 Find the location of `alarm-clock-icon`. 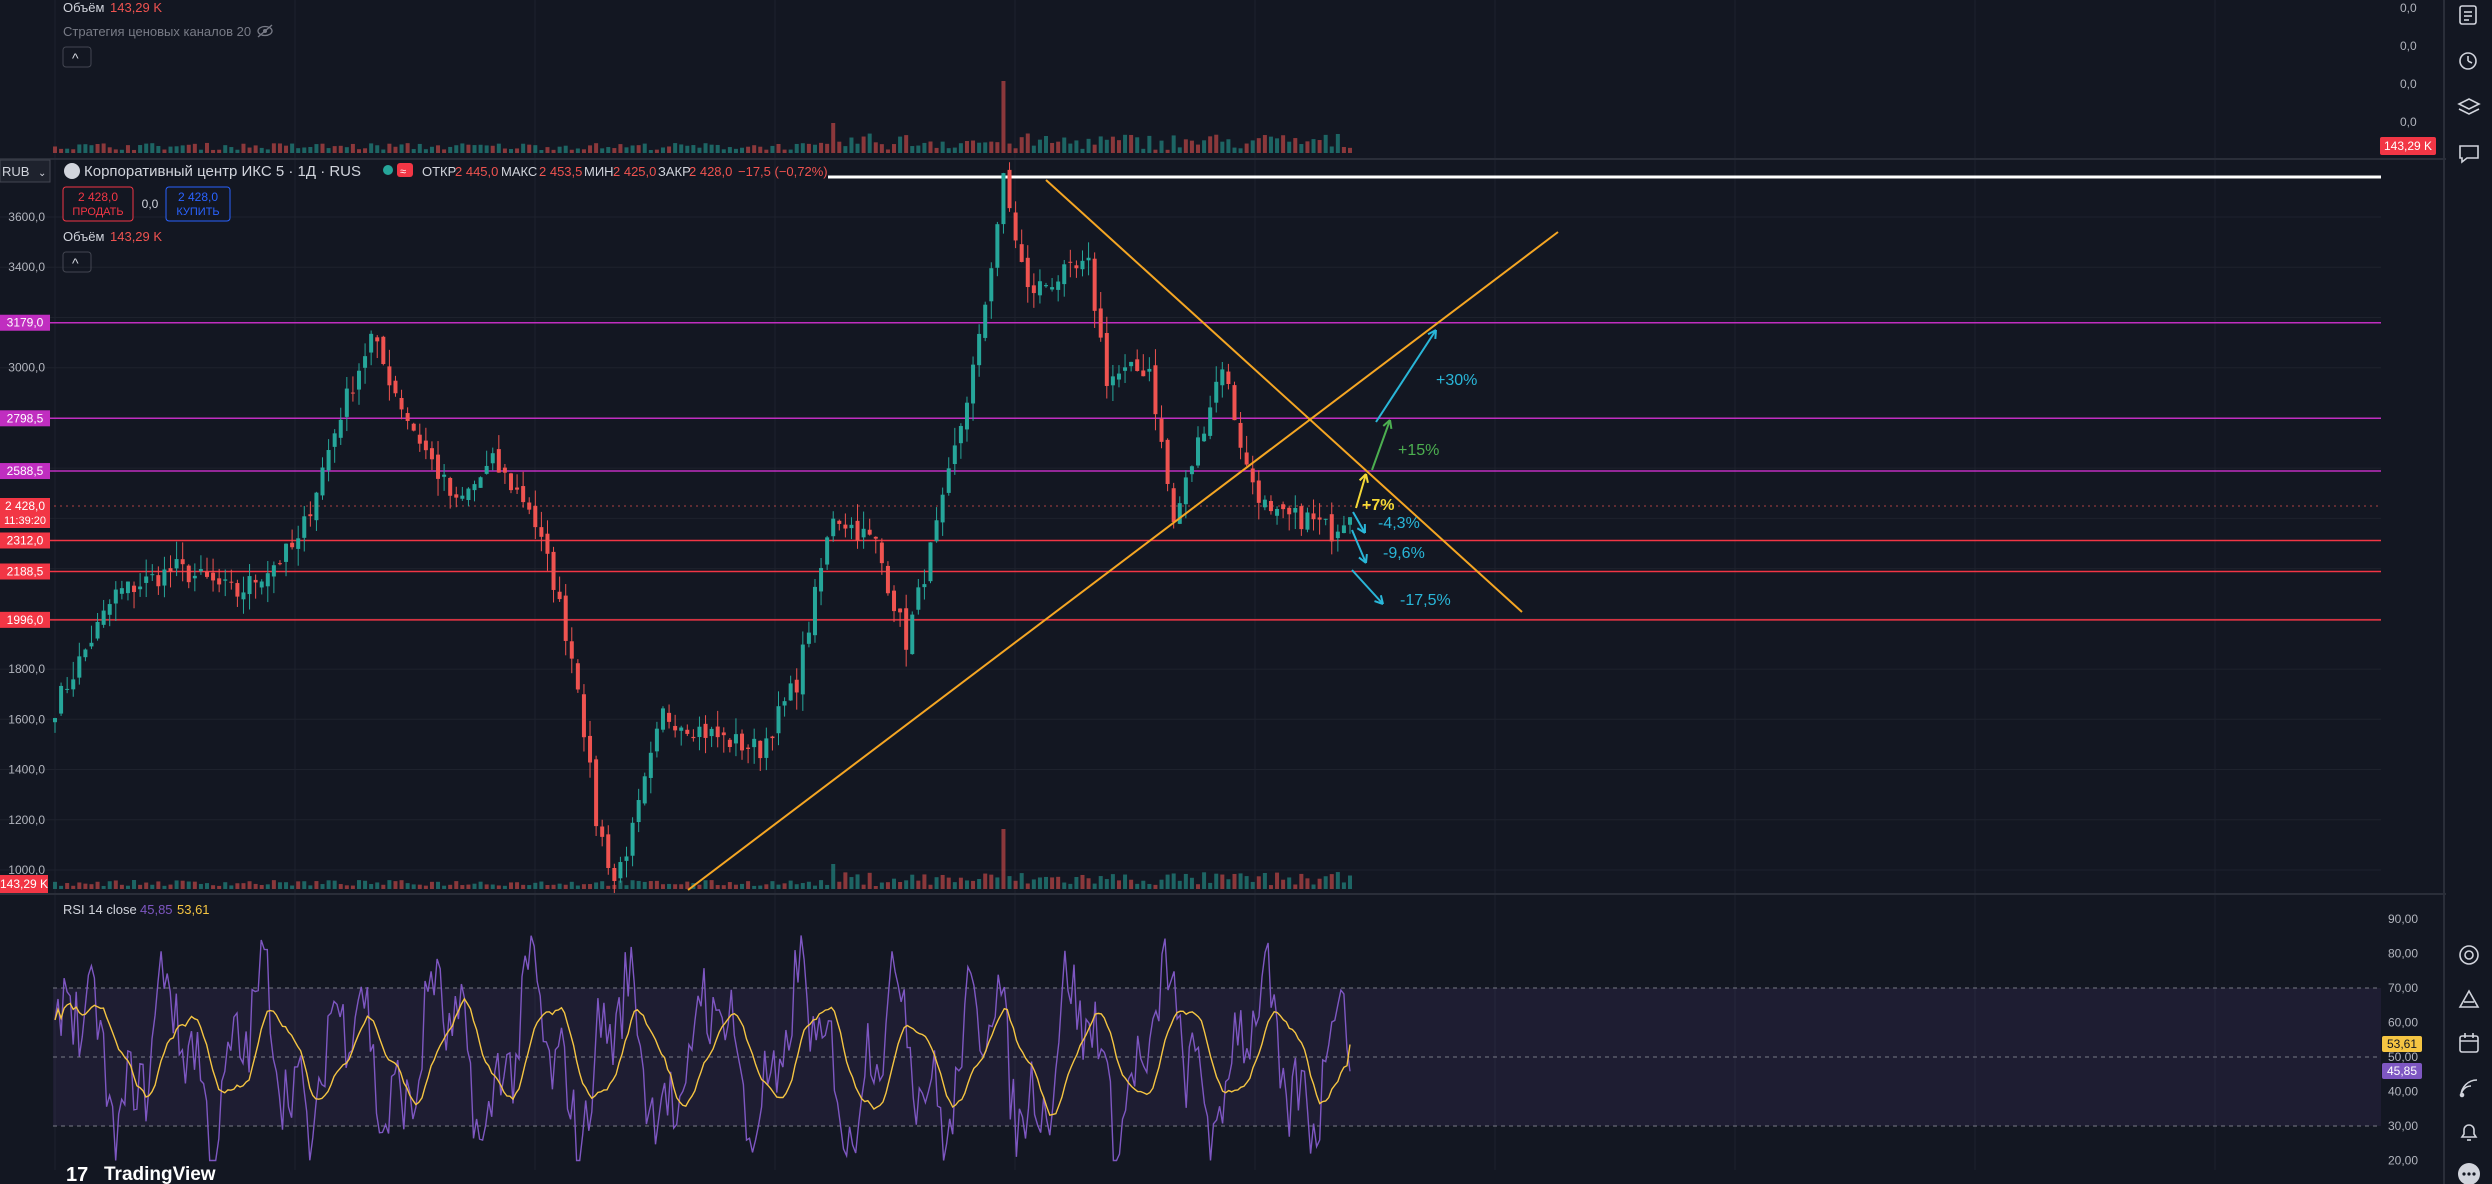

alarm-clock-icon is located at coordinates (2468, 61).